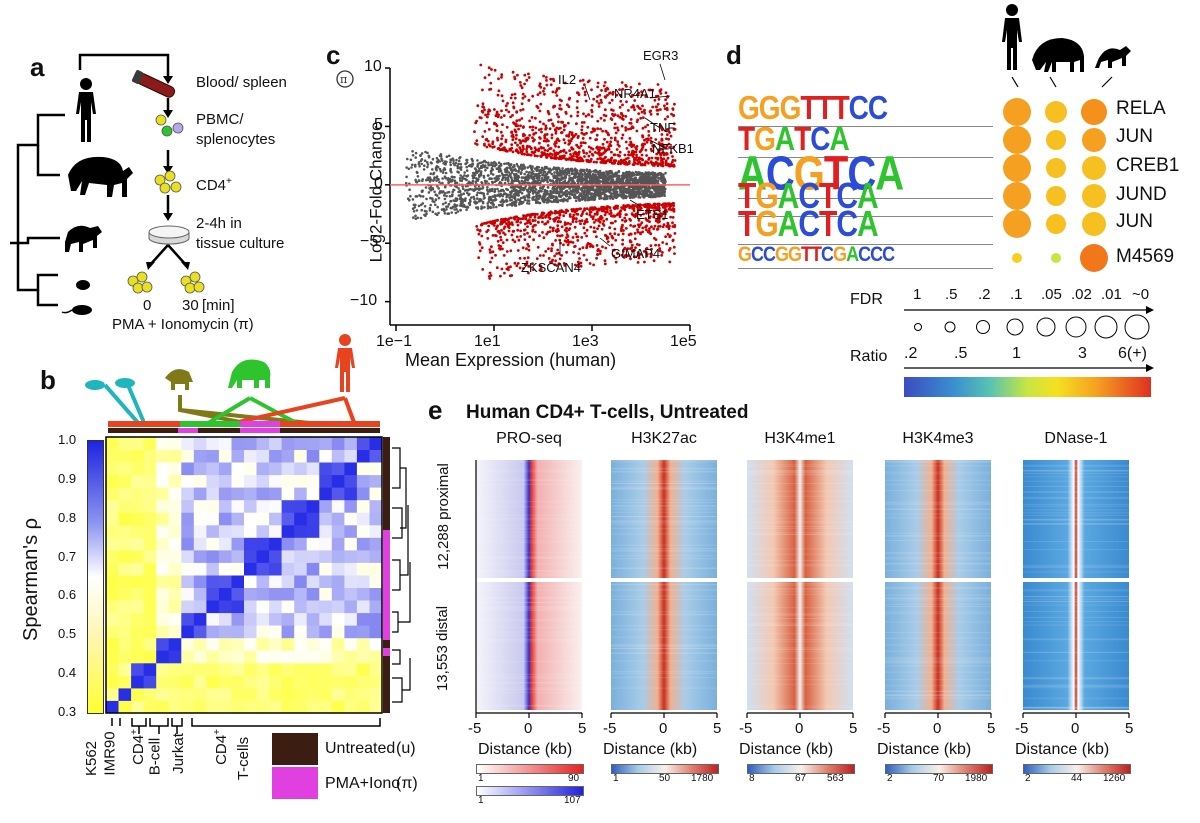  What do you see at coordinates (661, 55) in the screenshot?
I see `gene-label-egr3: EGR3` at bounding box center [661, 55].